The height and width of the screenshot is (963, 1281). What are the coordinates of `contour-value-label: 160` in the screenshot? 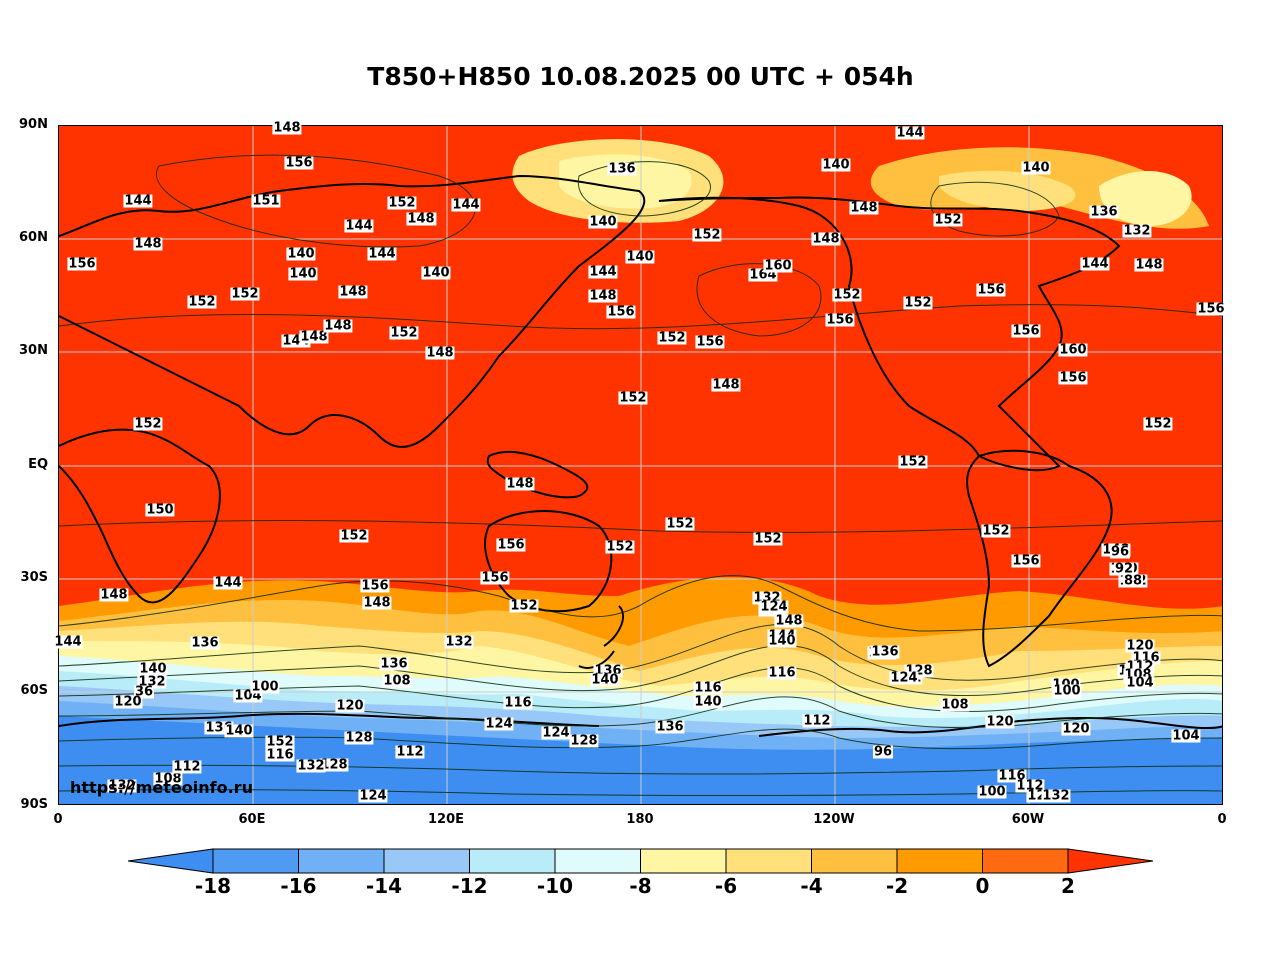 It's located at (778, 266).